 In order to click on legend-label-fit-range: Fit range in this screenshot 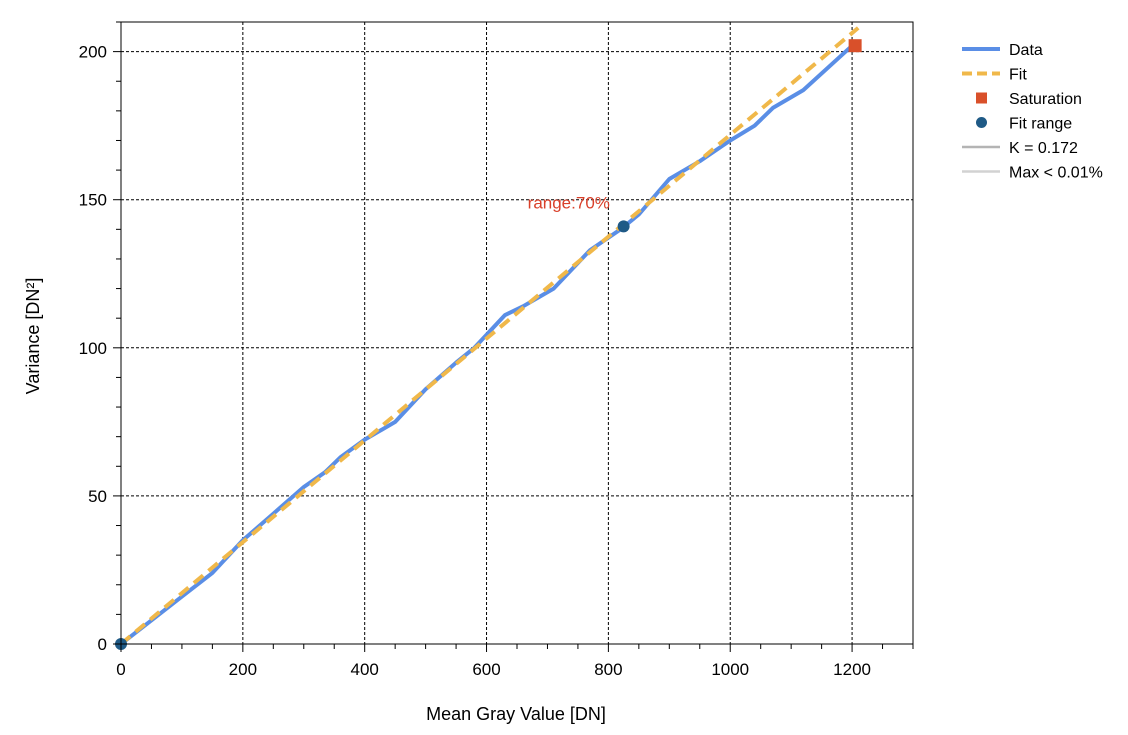, I will do `click(1040, 124)`.